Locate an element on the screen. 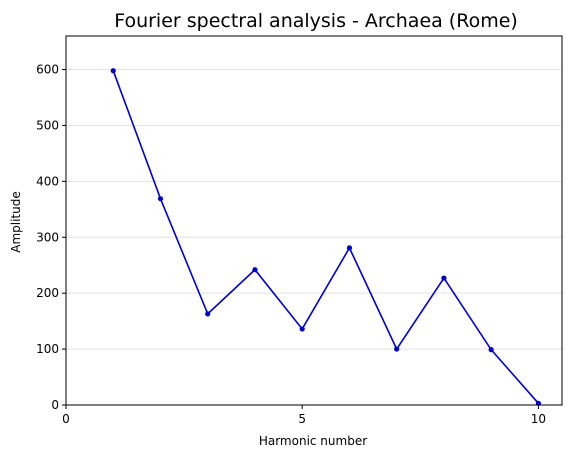  y-tick-label: 200 is located at coordinates (47, 293).